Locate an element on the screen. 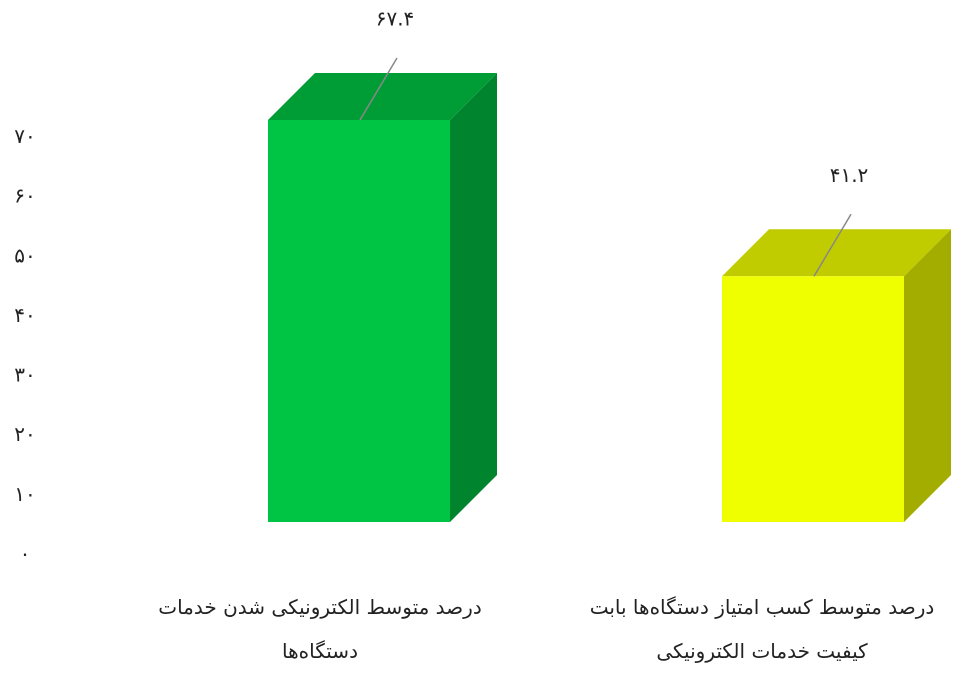 The image size is (954, 673). y-tick-label: ۱۰ is located at coordinates (24, 494).